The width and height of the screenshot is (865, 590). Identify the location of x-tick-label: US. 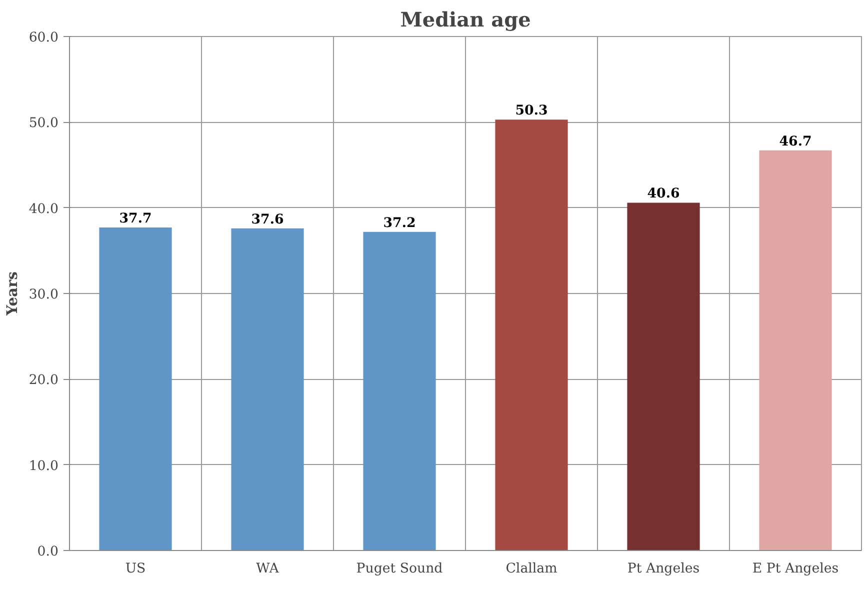
(135, 569).